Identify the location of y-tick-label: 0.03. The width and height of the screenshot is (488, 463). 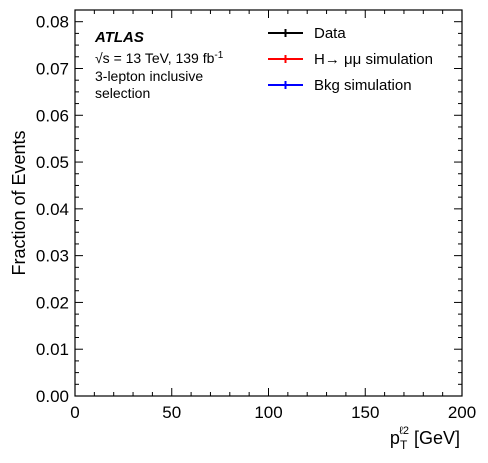
(52, 256).